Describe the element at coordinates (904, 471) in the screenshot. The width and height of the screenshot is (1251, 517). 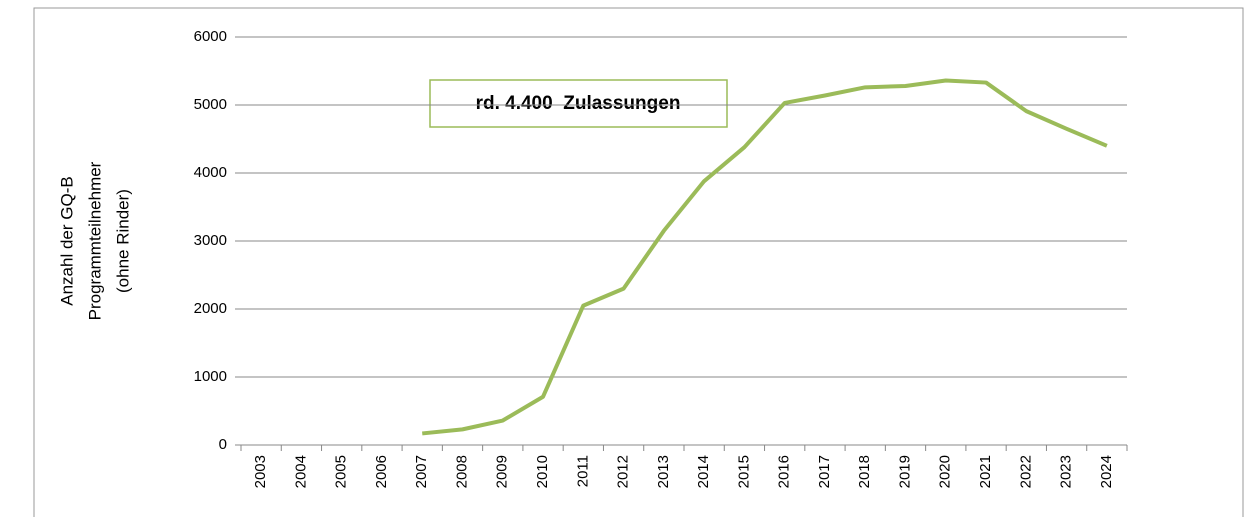
I see `x-tick-label: 2019` at that location.